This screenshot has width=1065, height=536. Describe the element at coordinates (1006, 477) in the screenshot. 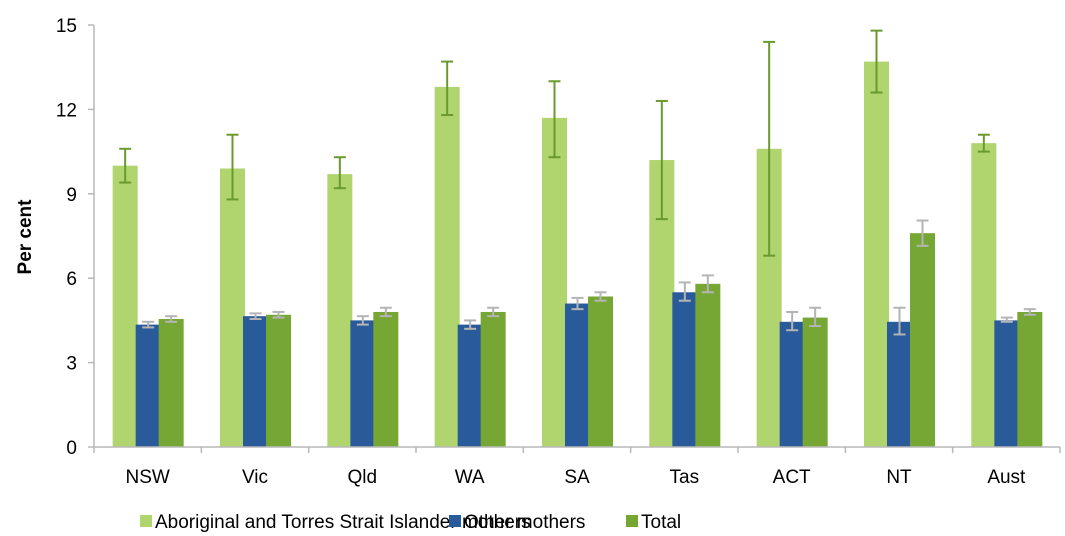

I see `x-tick-label: Aust` at that location.